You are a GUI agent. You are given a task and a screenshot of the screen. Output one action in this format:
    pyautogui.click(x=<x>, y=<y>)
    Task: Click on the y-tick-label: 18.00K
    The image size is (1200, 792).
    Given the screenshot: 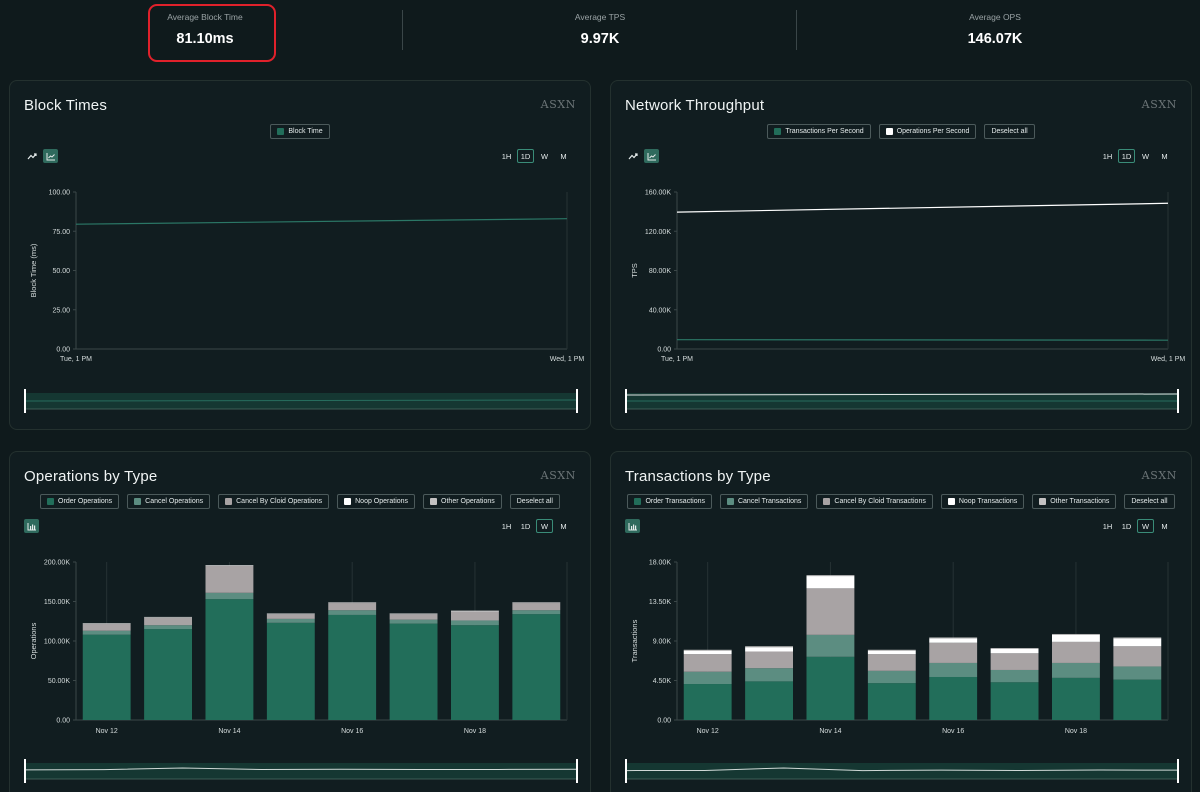 What is the action you would take?
    pyautogui.click(x=660, y=563)
    